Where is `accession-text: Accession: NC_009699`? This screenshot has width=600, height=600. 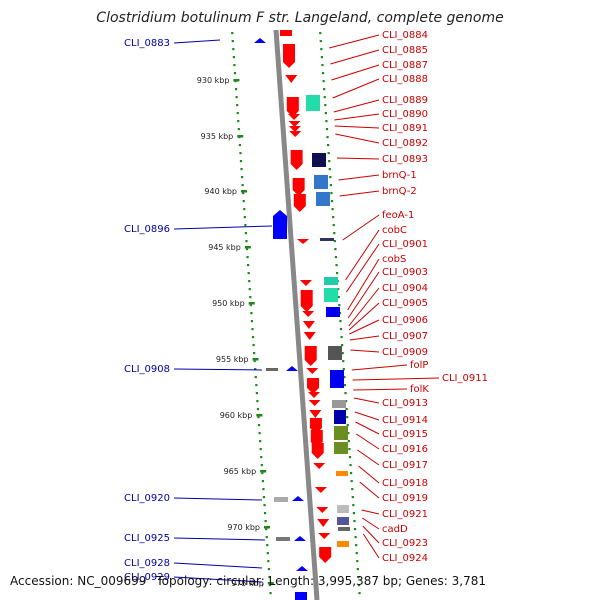 accession-text: Accession: NC_009699 is located at coordinates (78, 581).